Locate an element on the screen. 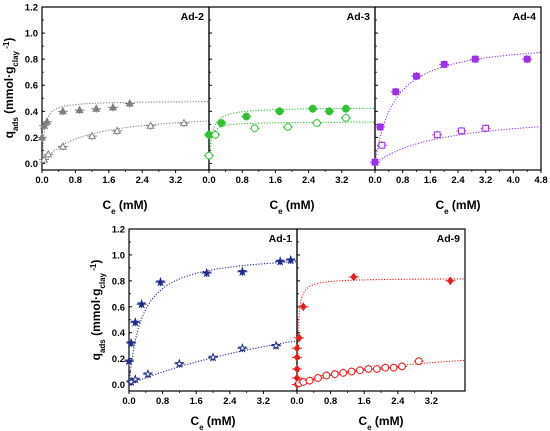 Image resolution: width=550 pixels, height=431 pixels. panel-ad-4: 0.0 0.8 1.6 2.4 3.2 4.0 4.8 Ad-4 is located at coordinates (458, 96).